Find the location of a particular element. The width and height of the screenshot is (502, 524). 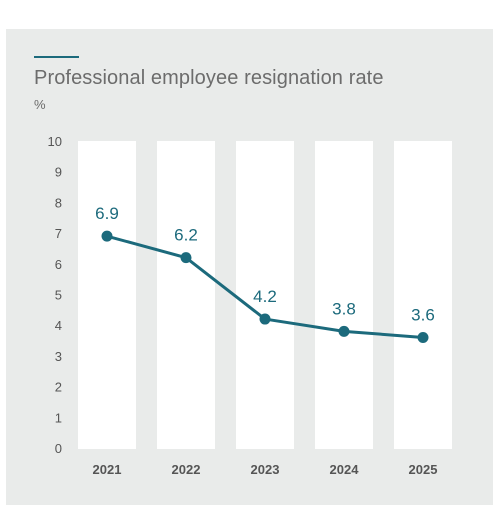

data-points is located at coordinates (265, 286).